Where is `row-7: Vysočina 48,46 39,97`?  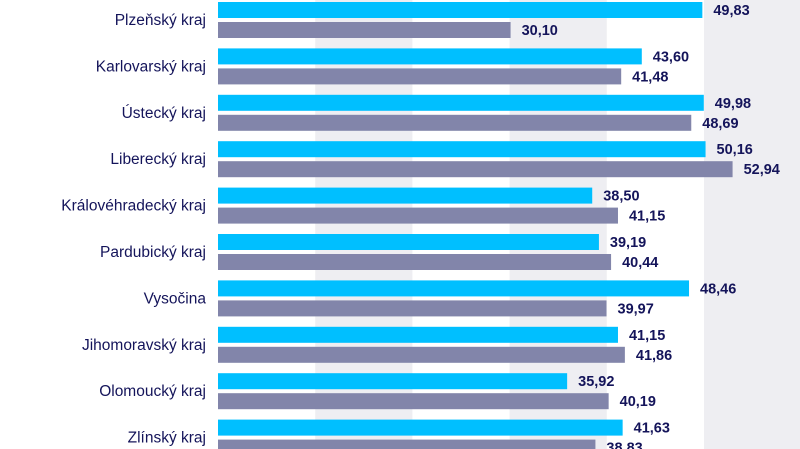 row-7: Vysočina 48,46 39,97 is located at coordinates (440, 298).